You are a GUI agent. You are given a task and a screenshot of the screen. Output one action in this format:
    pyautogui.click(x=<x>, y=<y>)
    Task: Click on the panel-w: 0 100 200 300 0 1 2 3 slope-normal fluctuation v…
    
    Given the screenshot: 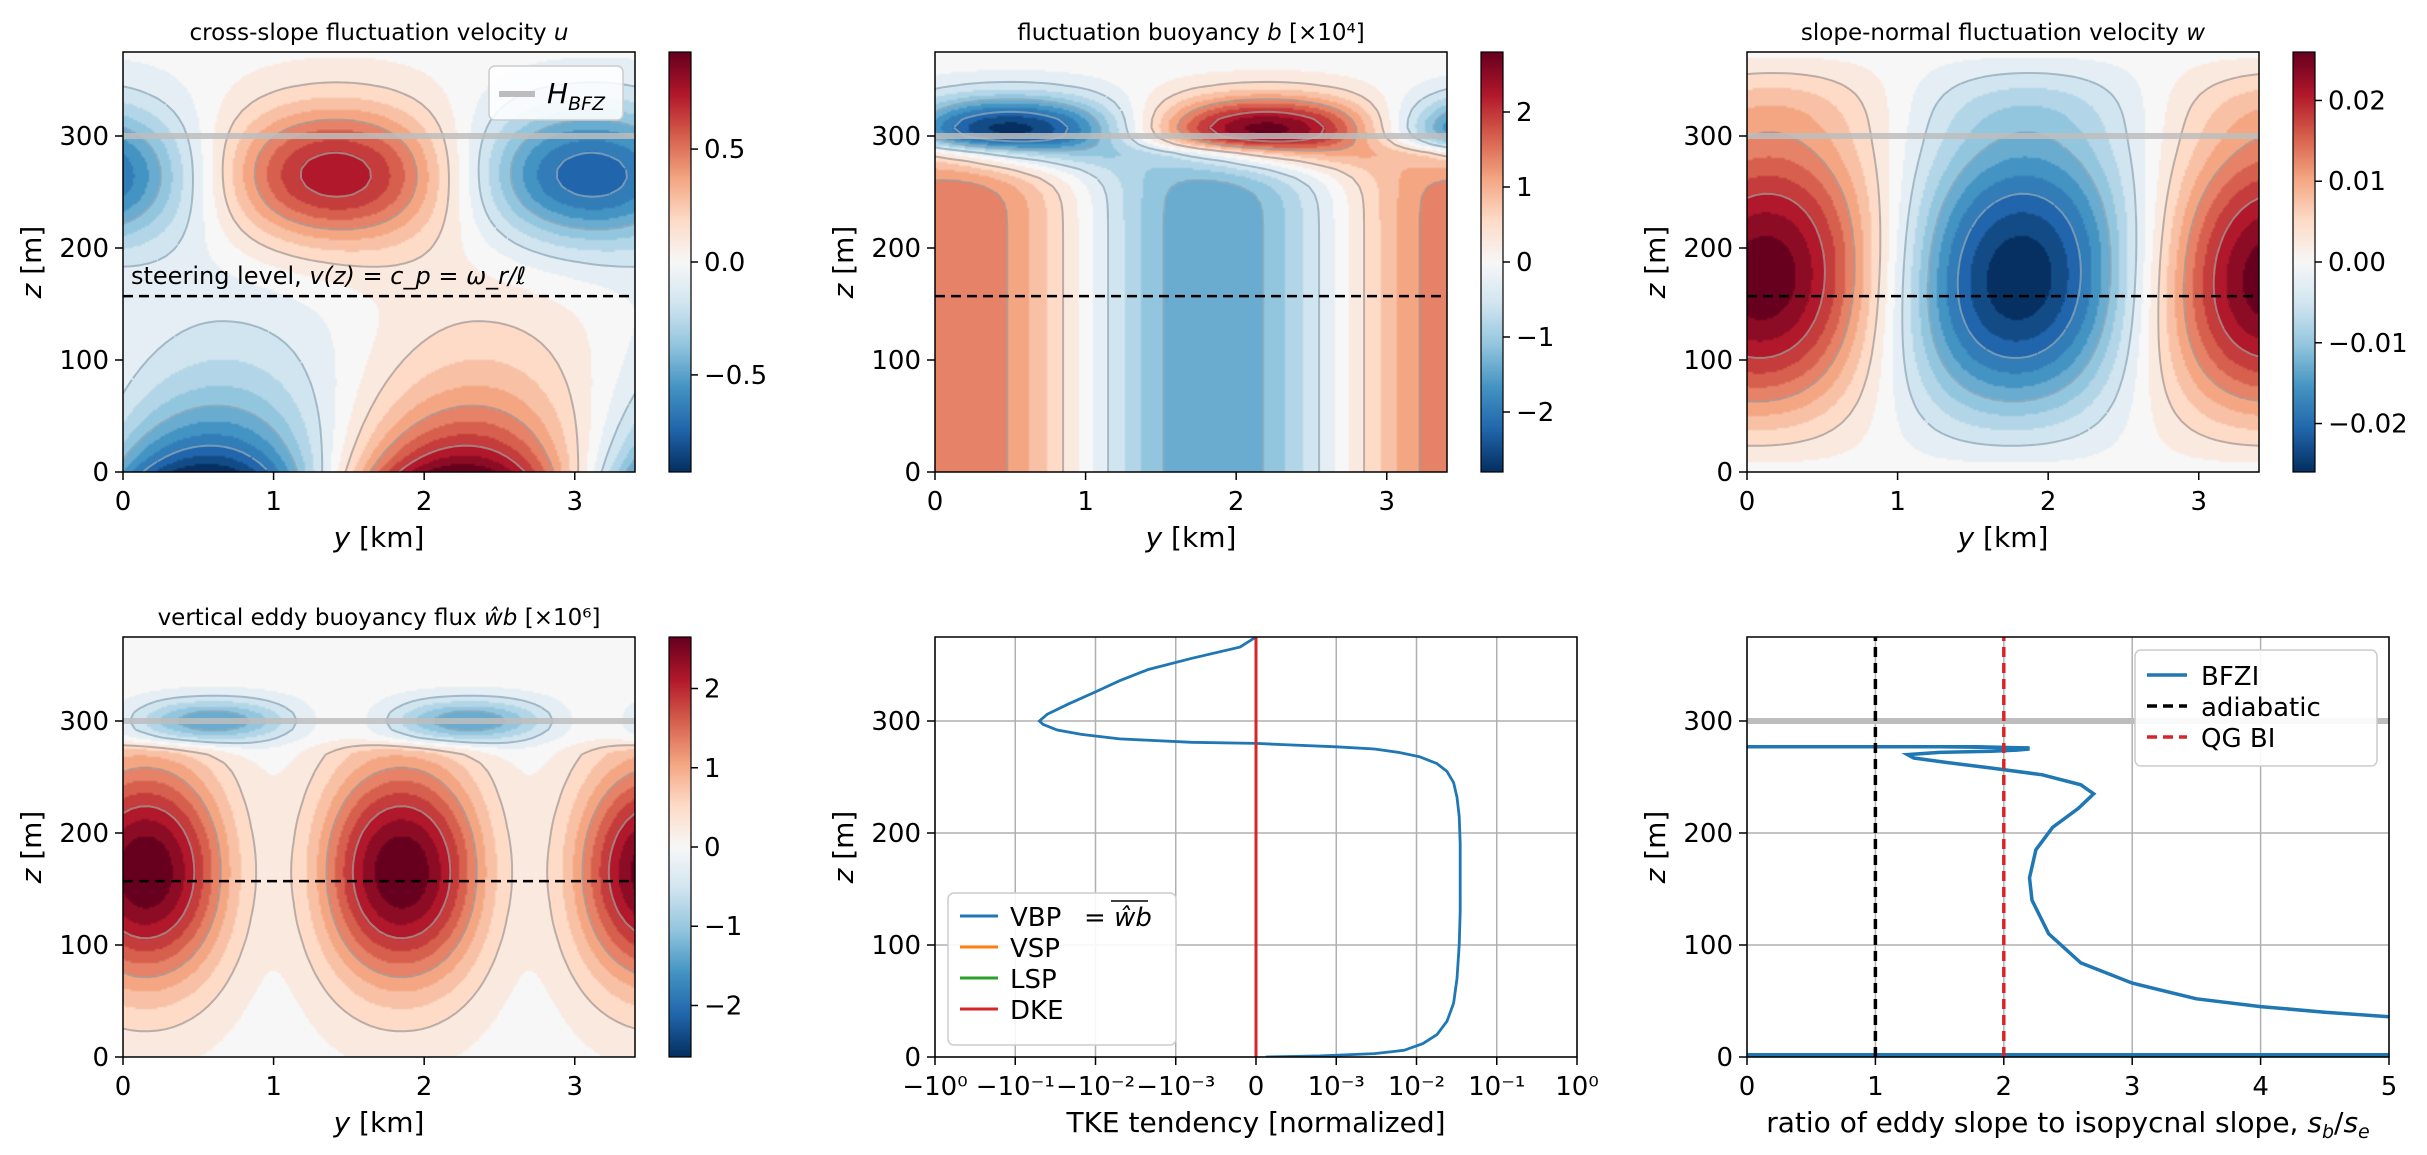 What is the action you would take?
    pyautogui.click(x=2023, y=287)
    